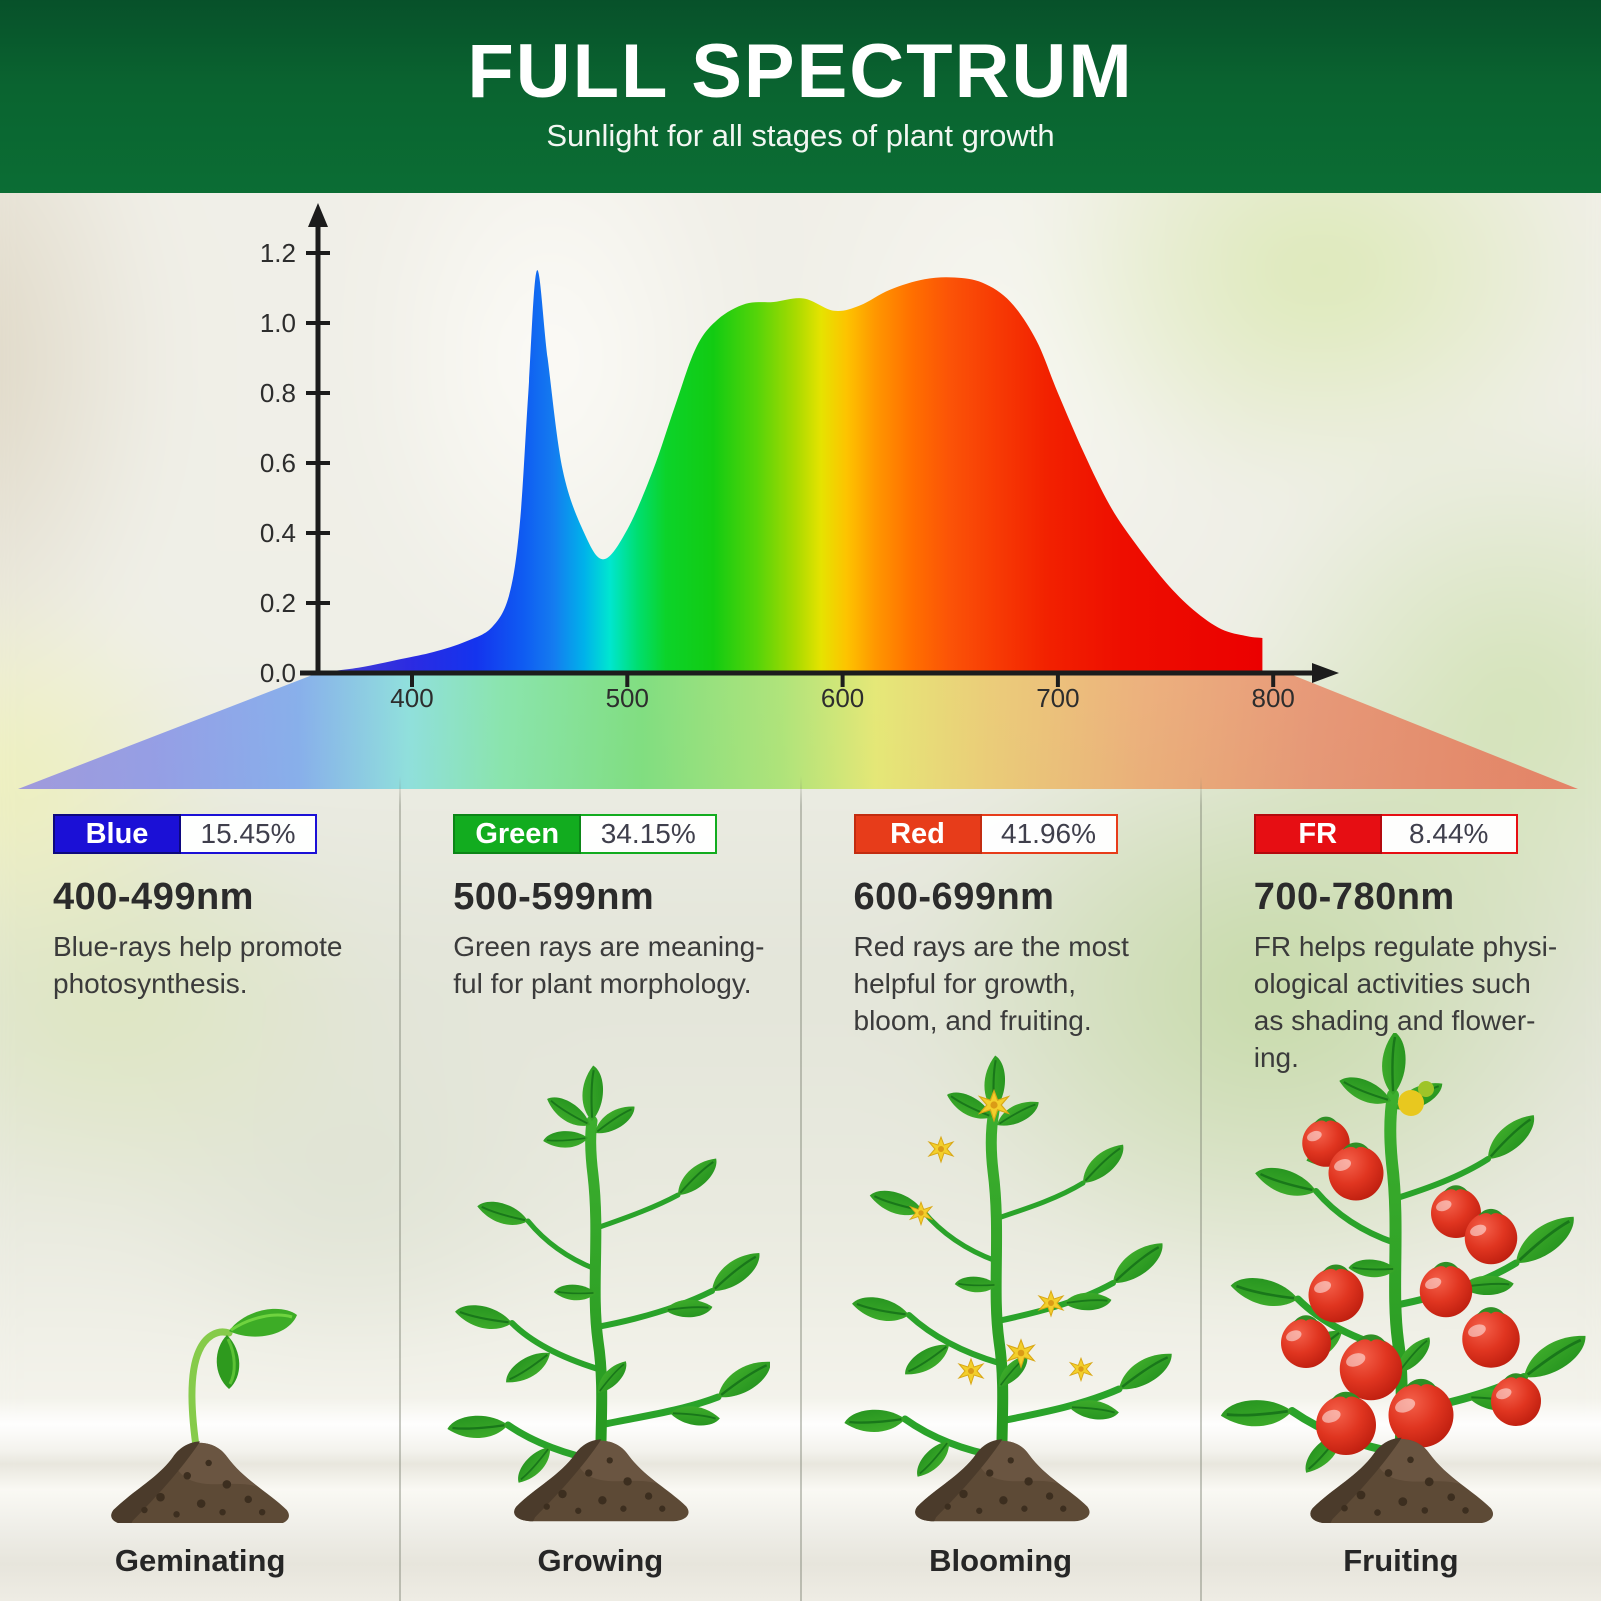 This screenshot has width=1601, height=1601. Describe the element at coordinates (800, 135) in the screenshot. I see `page-subtitle: Sunlight for all stages of plant growth` at that location.